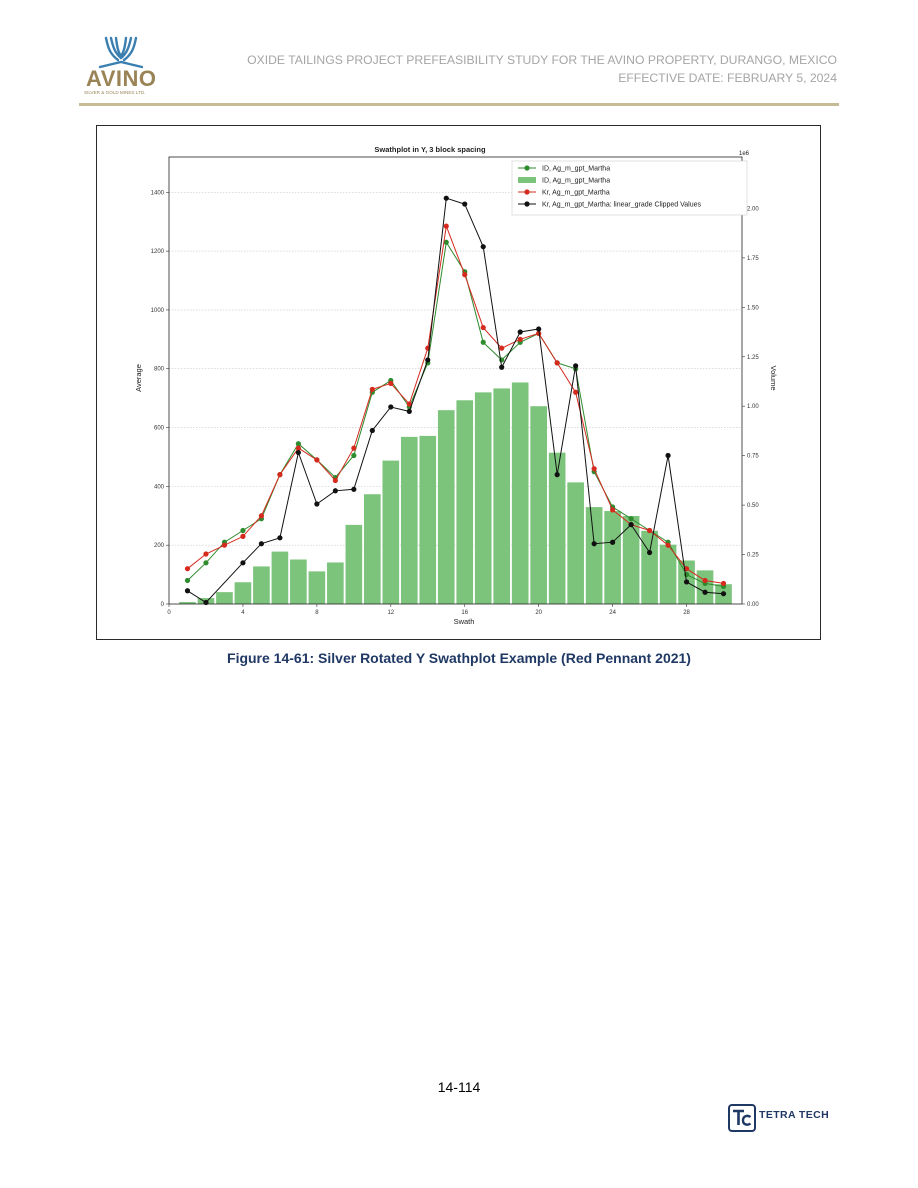 The image size is (918, 1188). I want to click on x-tick-label: 8, so click(317, 613).